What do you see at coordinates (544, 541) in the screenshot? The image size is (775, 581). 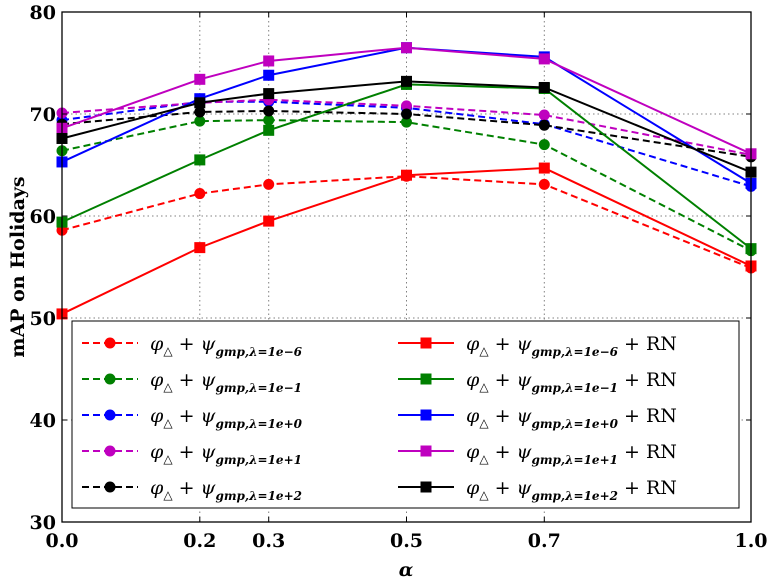 I see `x-tick-label: 0.7` at bounding box center [544, 541].